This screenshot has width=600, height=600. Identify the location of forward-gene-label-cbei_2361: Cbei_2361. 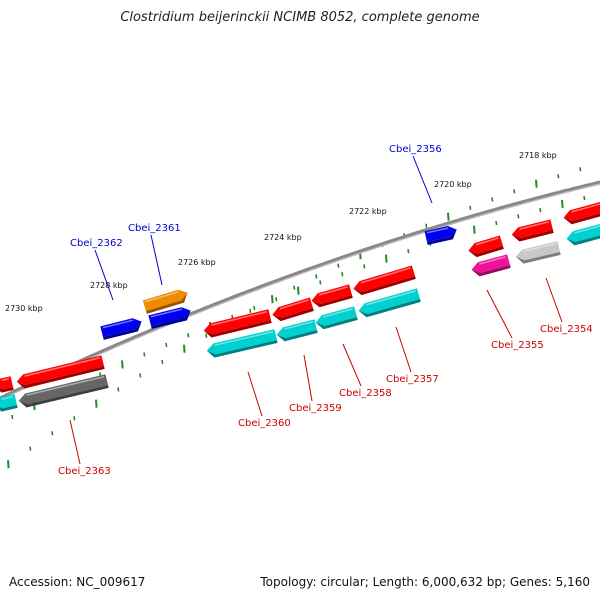
(154, 228).